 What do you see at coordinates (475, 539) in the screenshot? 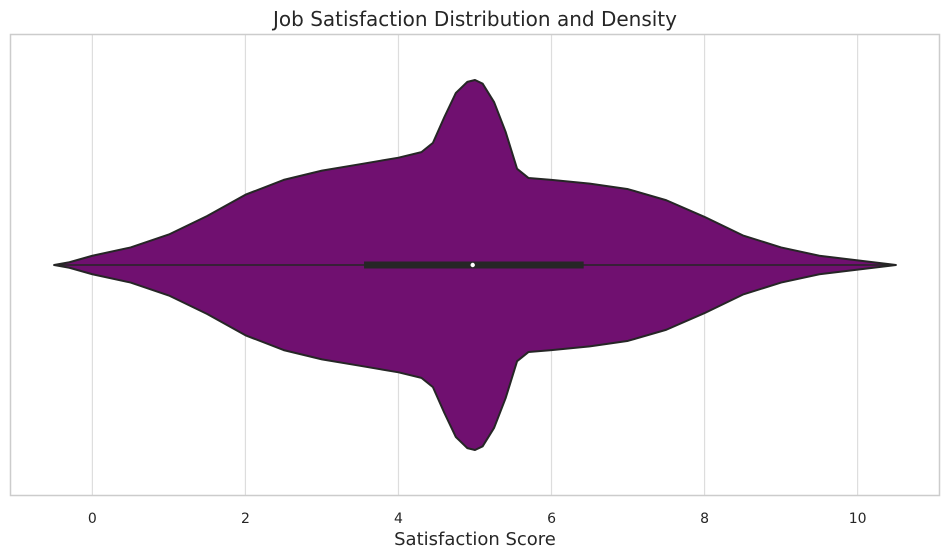
I see `x-axis-label: Satisfaction Score` at bounding box center [475, 539].